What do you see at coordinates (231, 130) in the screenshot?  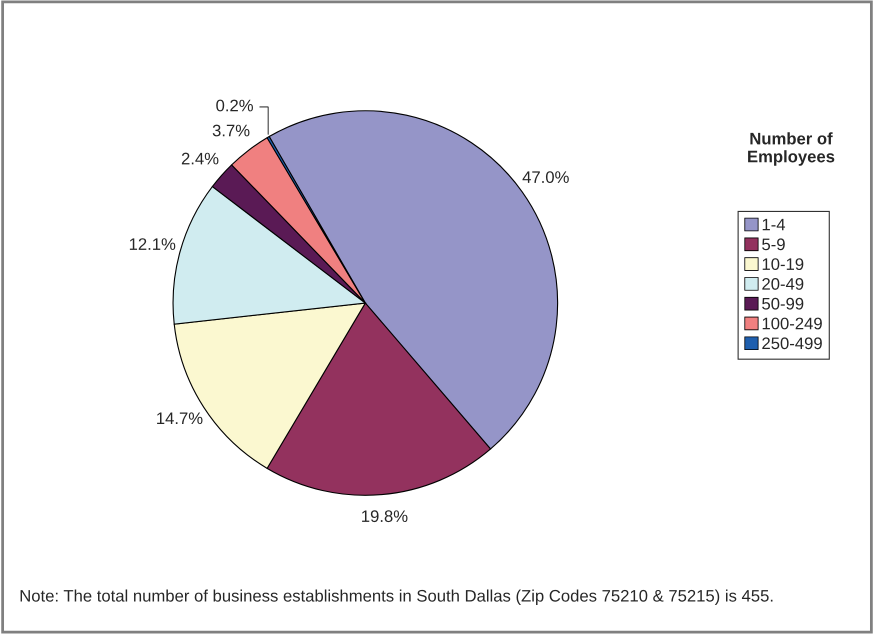 I see `data-label: 3.7%` at bounding box center [231, 130].